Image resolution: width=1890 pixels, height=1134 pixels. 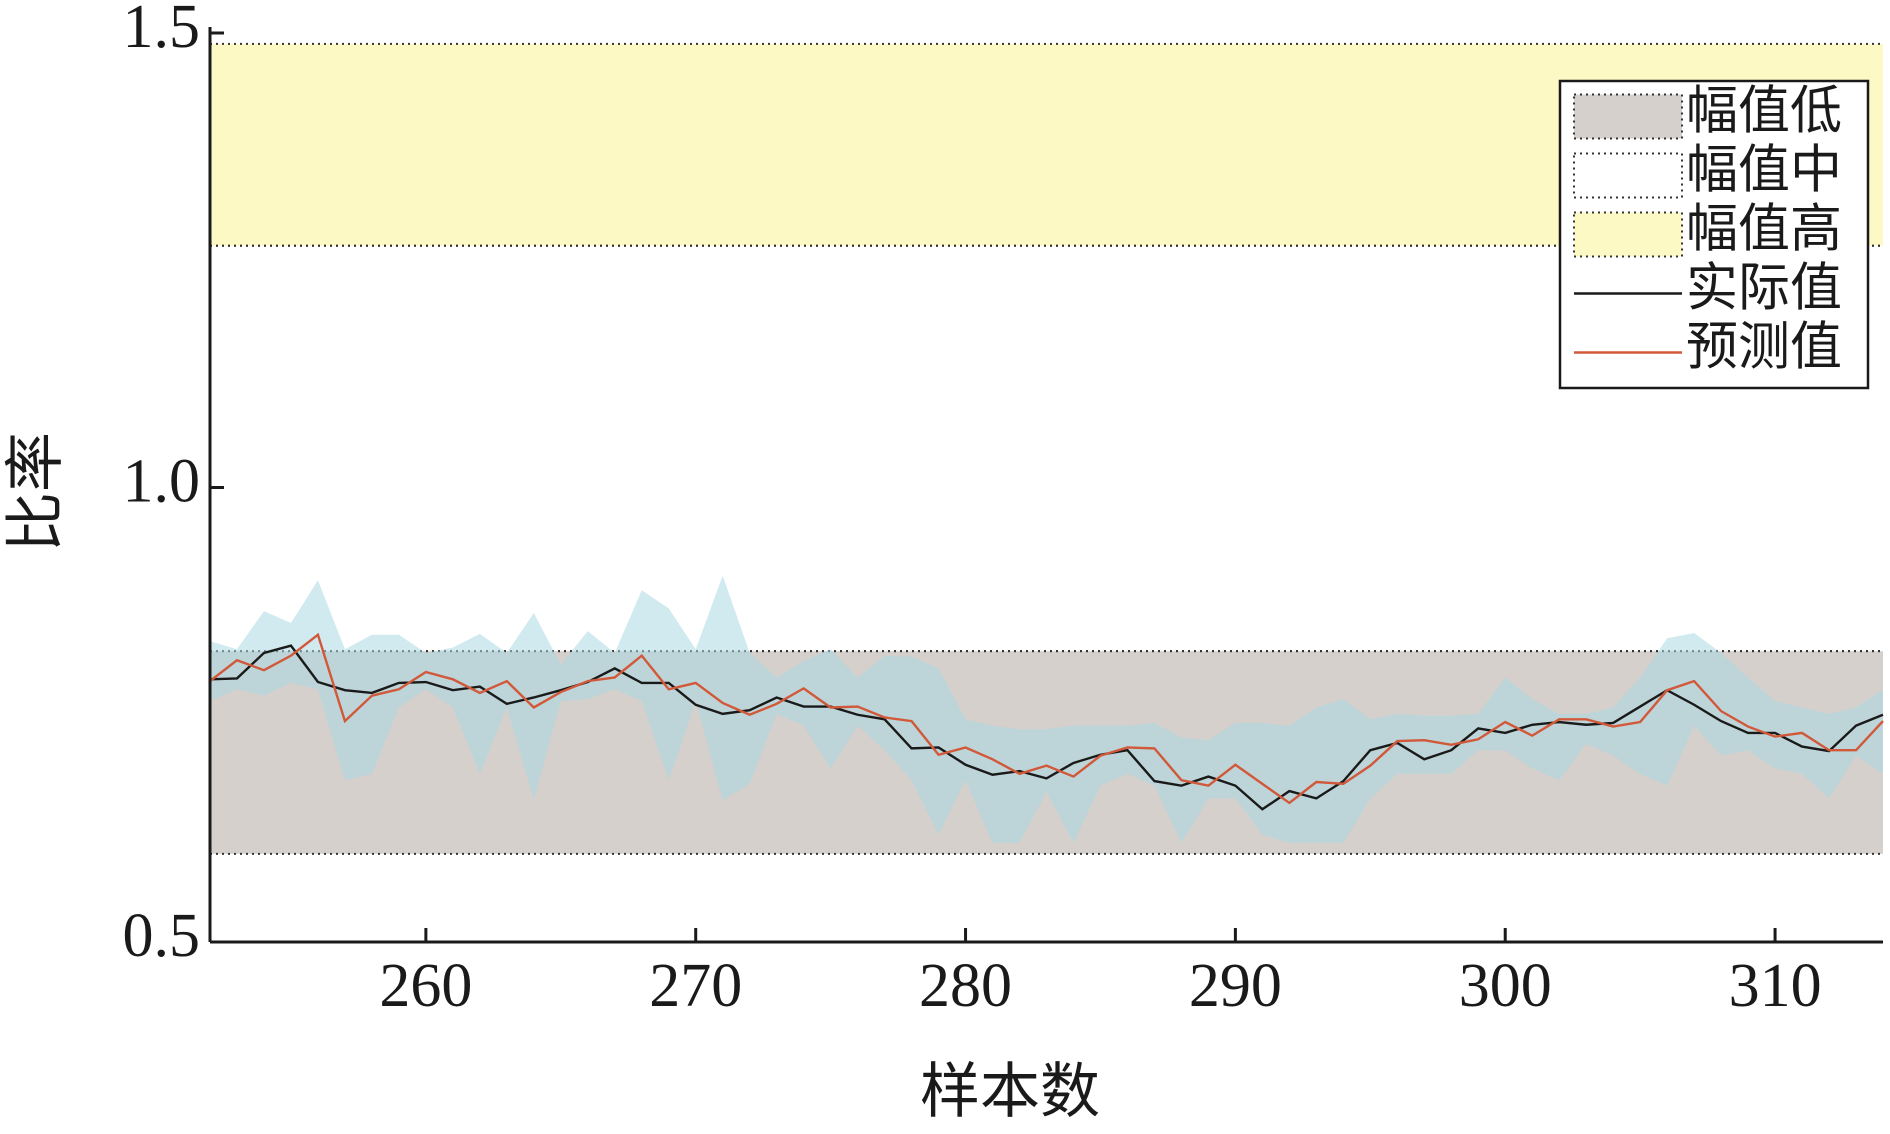 What do you see at coordinates (1764, 170) in the screenshot?
I see `legend-label: 幅值中` at bounding box center [1764, 170].